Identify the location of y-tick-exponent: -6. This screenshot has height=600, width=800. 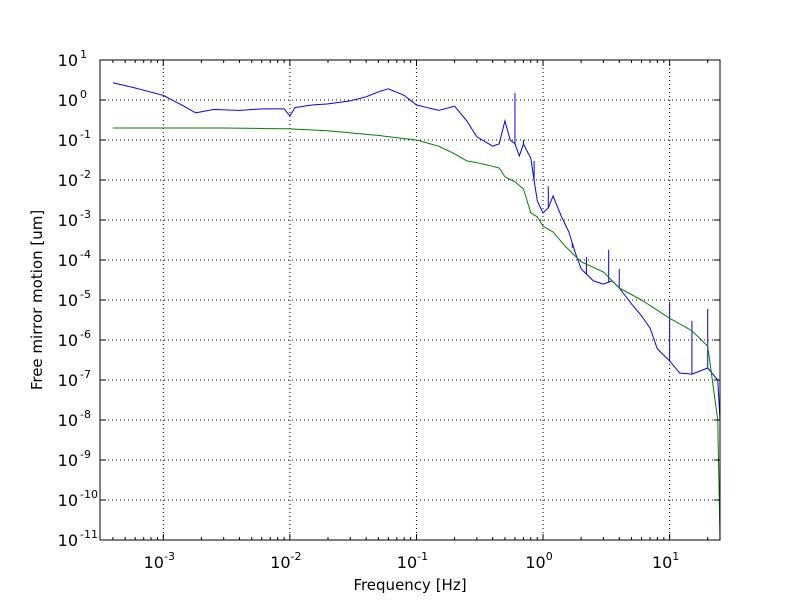
(85, 334).